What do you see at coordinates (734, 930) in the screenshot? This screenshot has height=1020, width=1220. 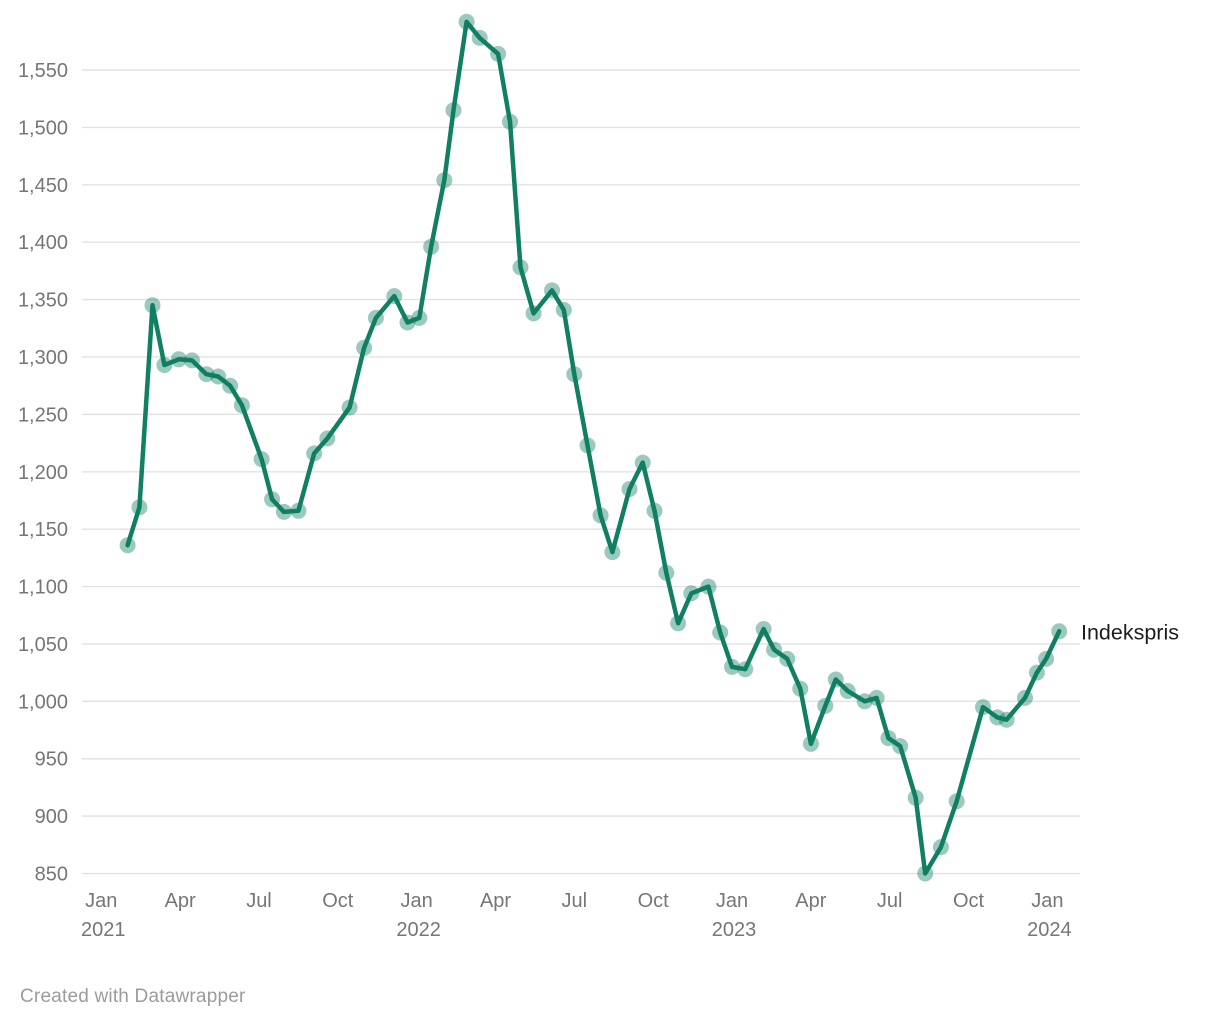 I see `x-axis-tick-year-label: 2023` at bounding box center [734, 930].